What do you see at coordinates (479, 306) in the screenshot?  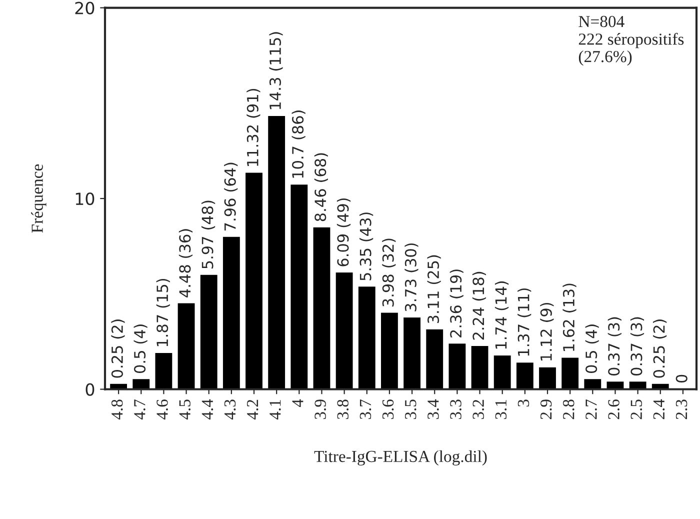 I see `data-label: 2.24 (18)` at bounding box center [479, 306].